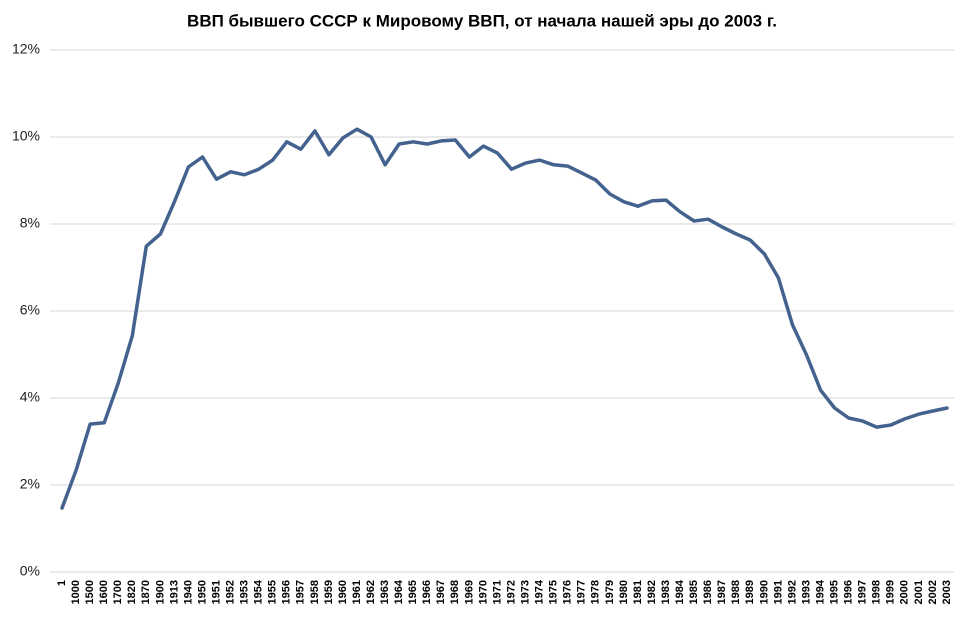 Image resolution: width=964 pixels, height=626 pixels. I want to click on x-tick-label: 1, so click(62, 583).